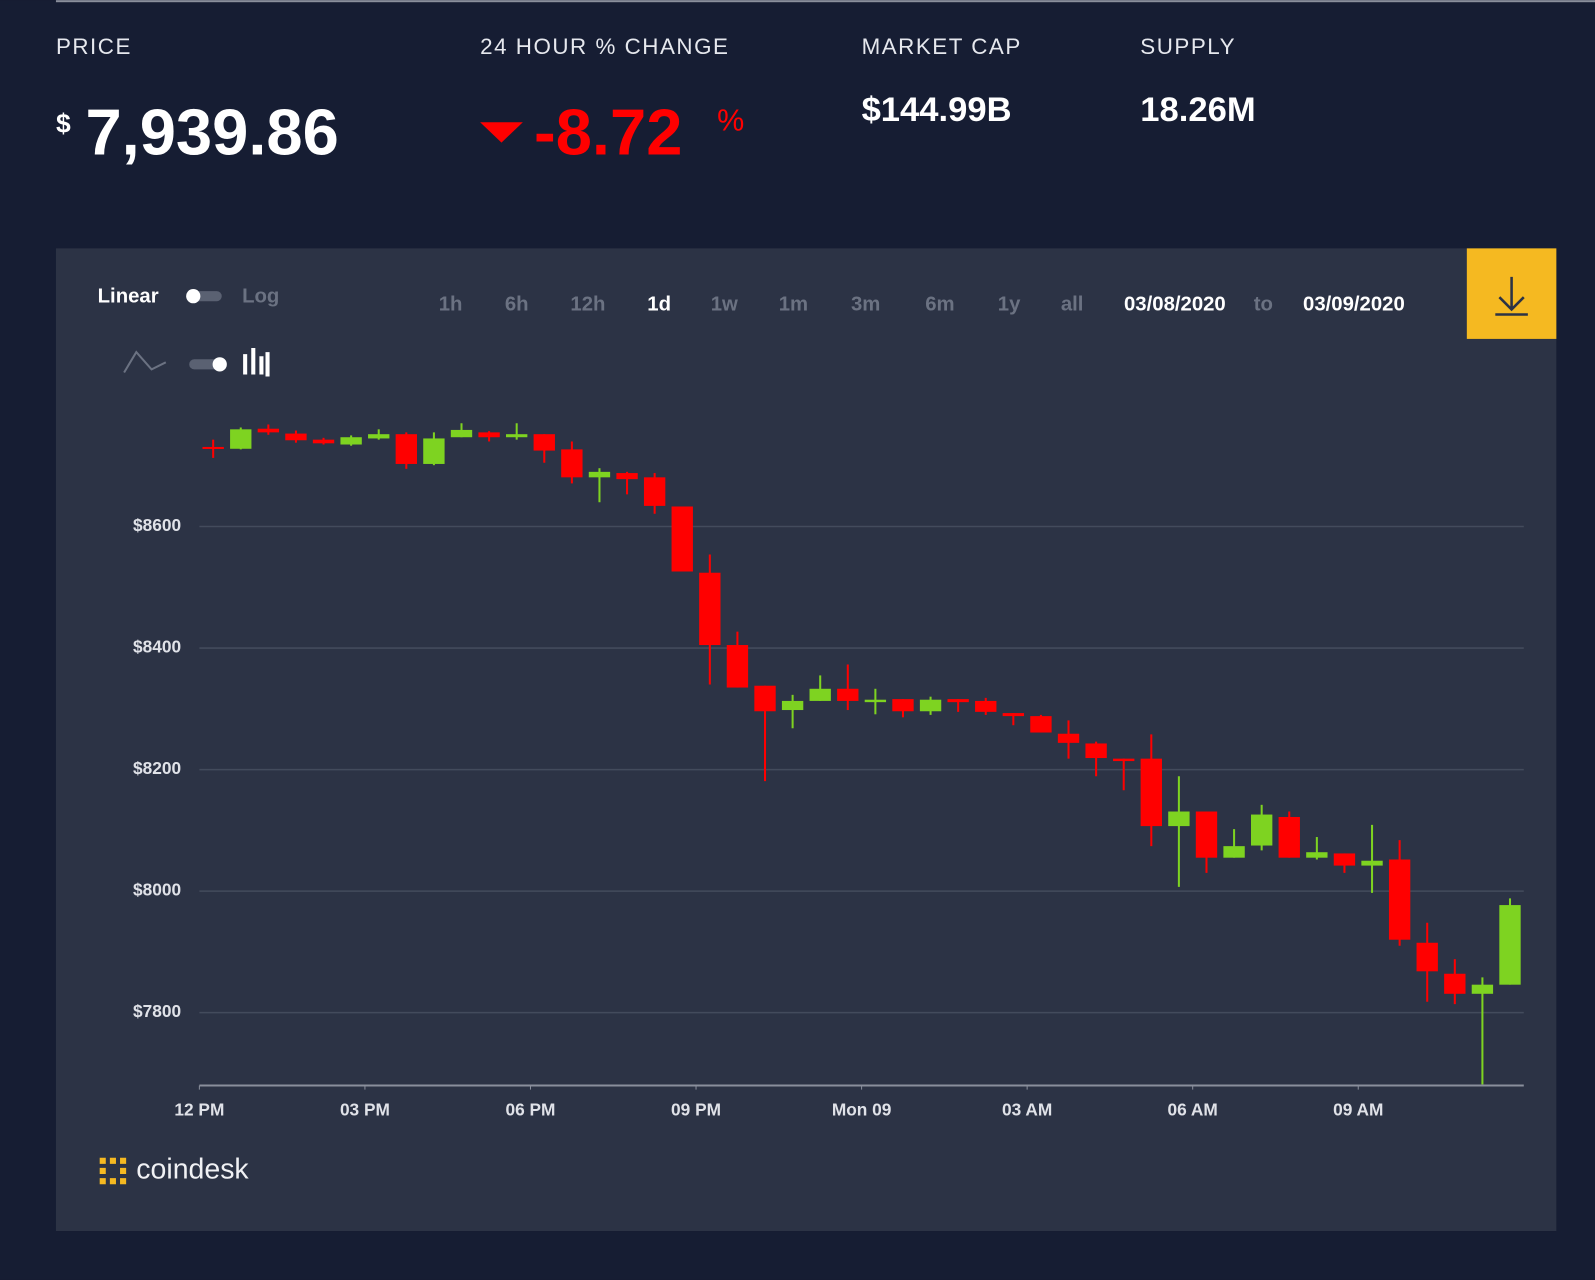 This screenshot has width=1595, height=1280. Describe the element at coordinates (1358, 1110) in the screenshot. I see `x-tick-label: 09 AM` at that location.